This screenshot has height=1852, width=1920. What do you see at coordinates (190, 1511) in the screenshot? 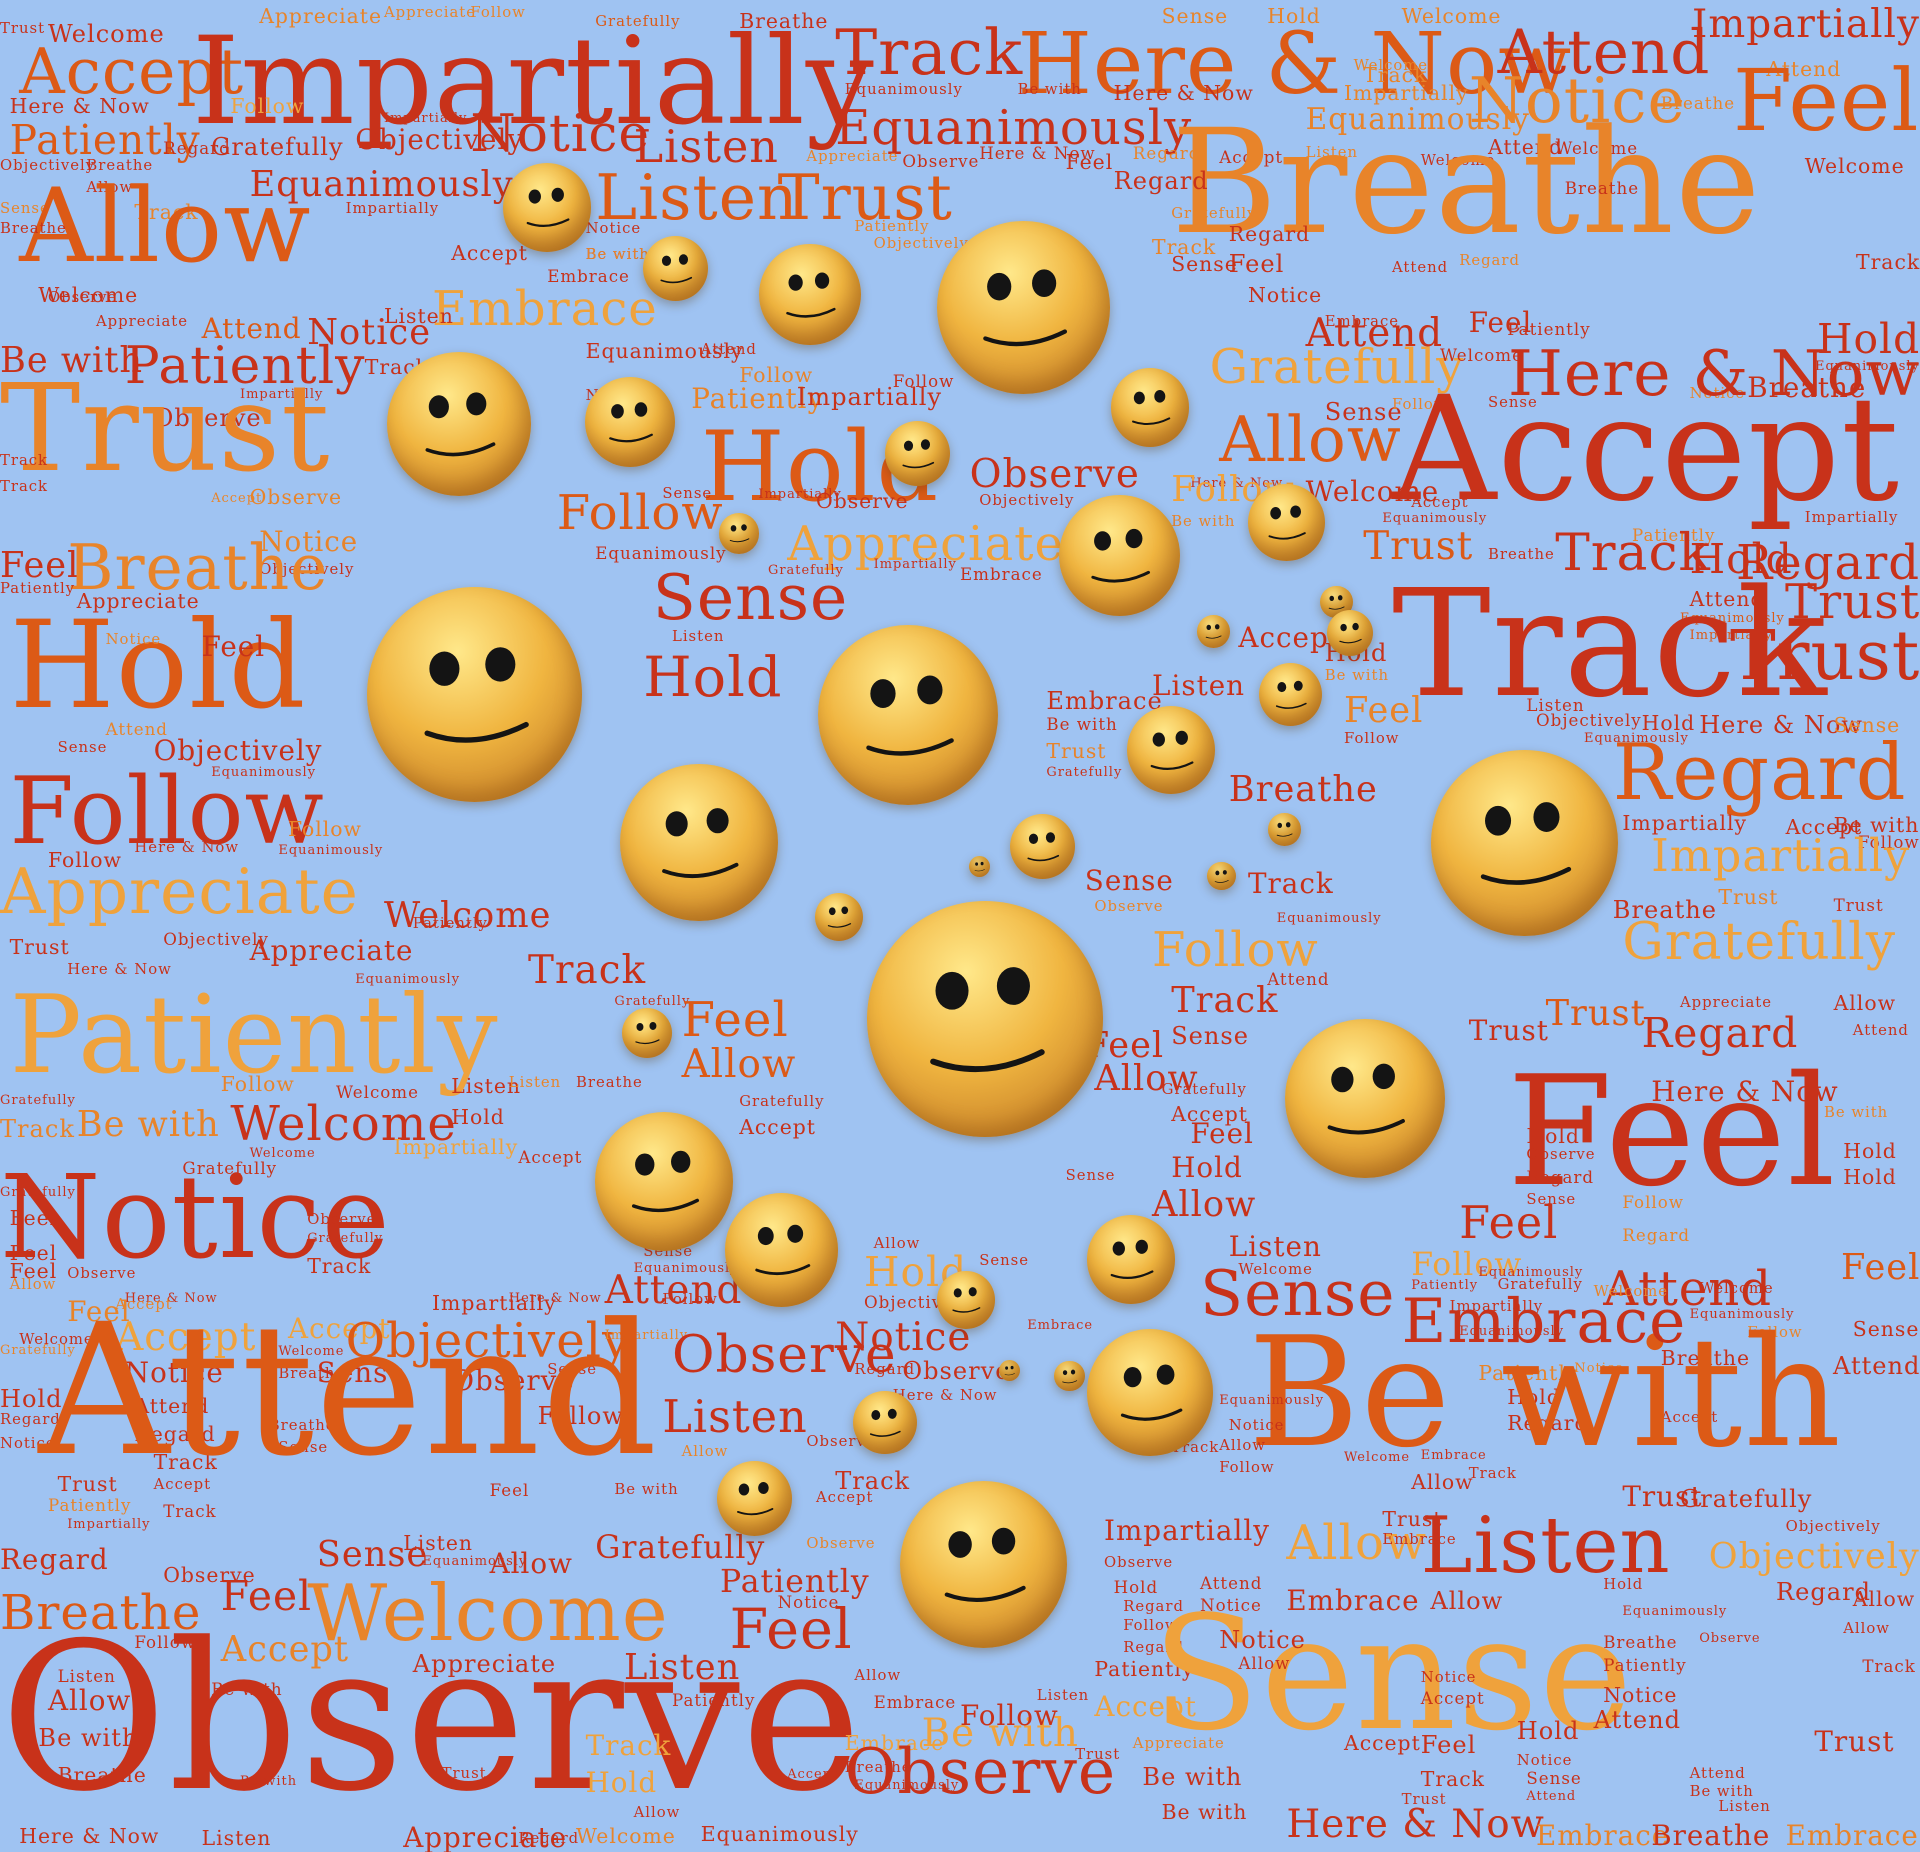
I see `word-track: Track` at bounding box center [190, 1511].